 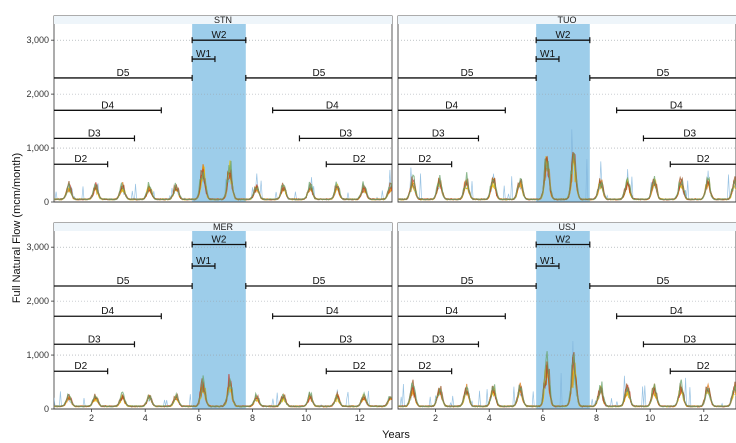 I want to click on wet-period-band, so click(x=219, y=320).